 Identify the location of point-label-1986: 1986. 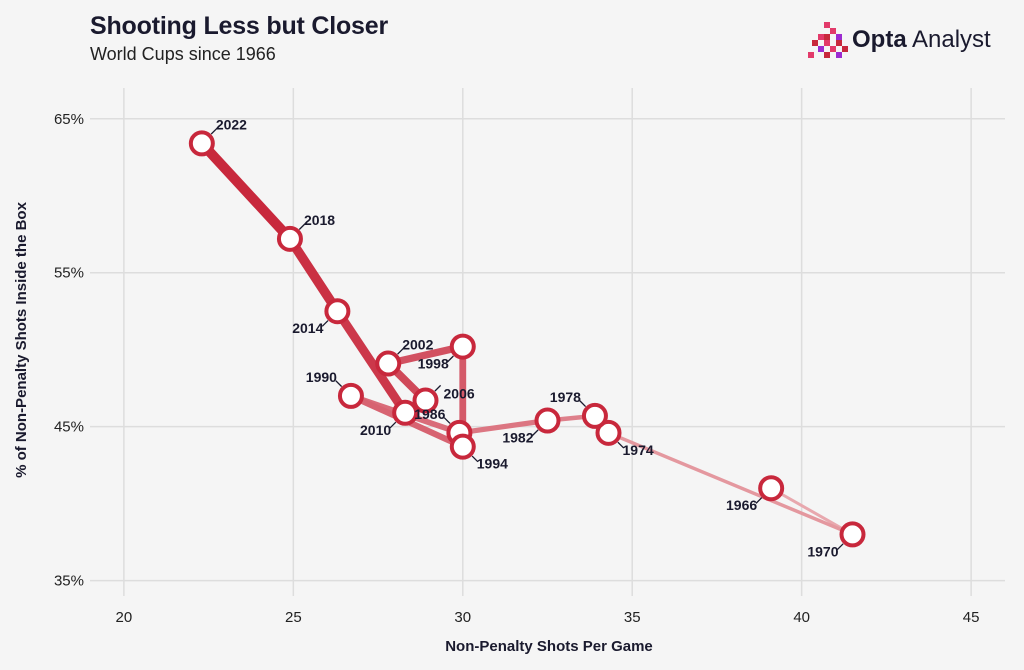
(429, 414).